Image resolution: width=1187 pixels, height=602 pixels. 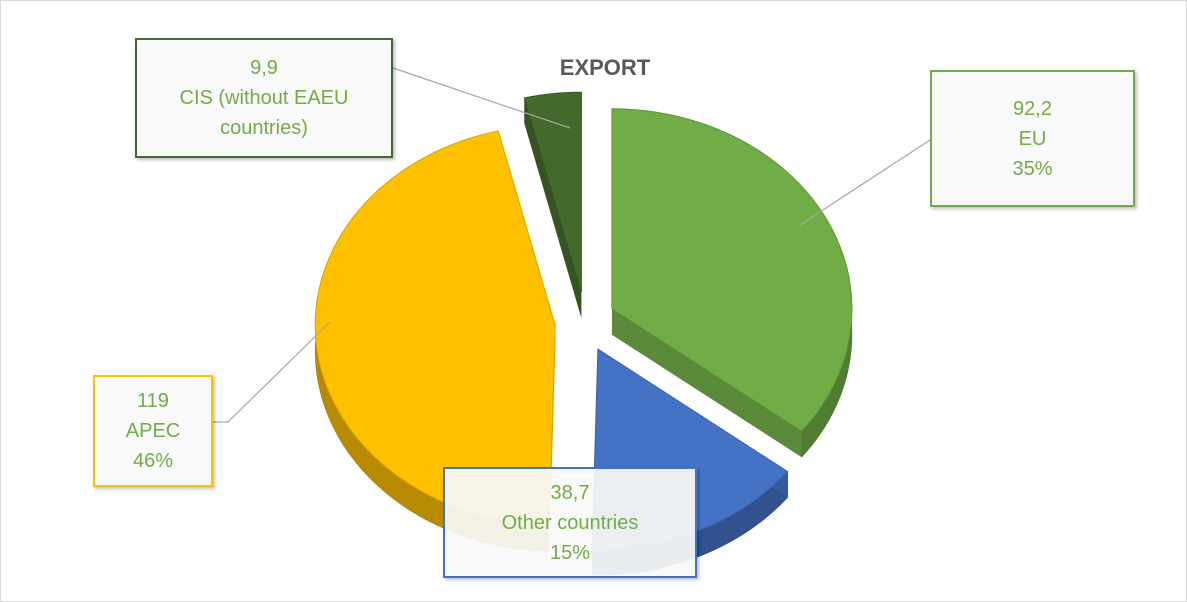 I want to click on label-line: 119, so click(x=153, y=401).